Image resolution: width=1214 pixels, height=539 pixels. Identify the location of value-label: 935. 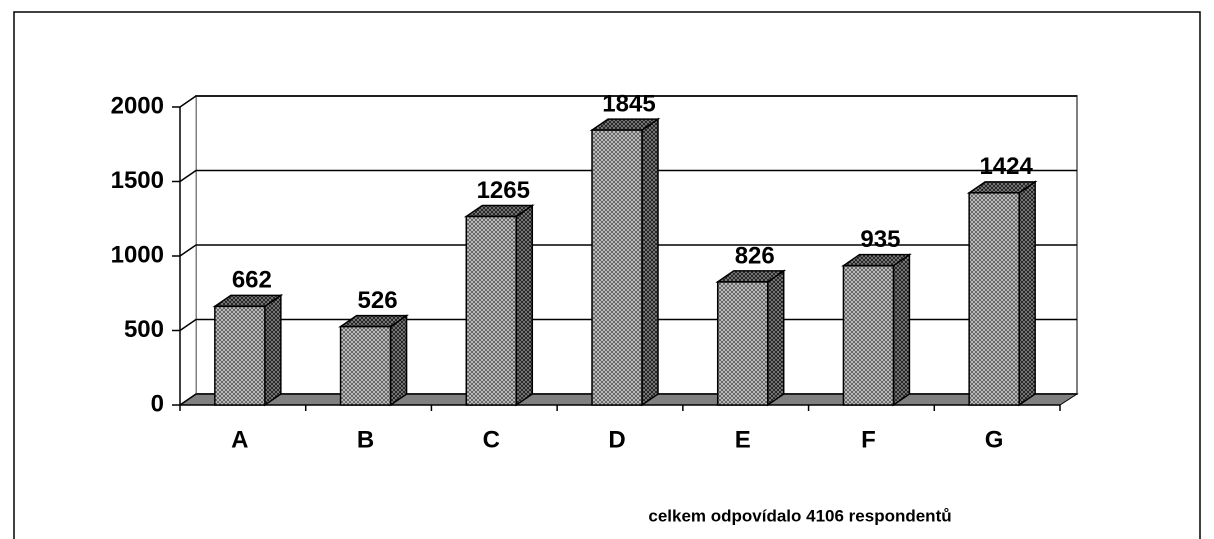
(880, 239).